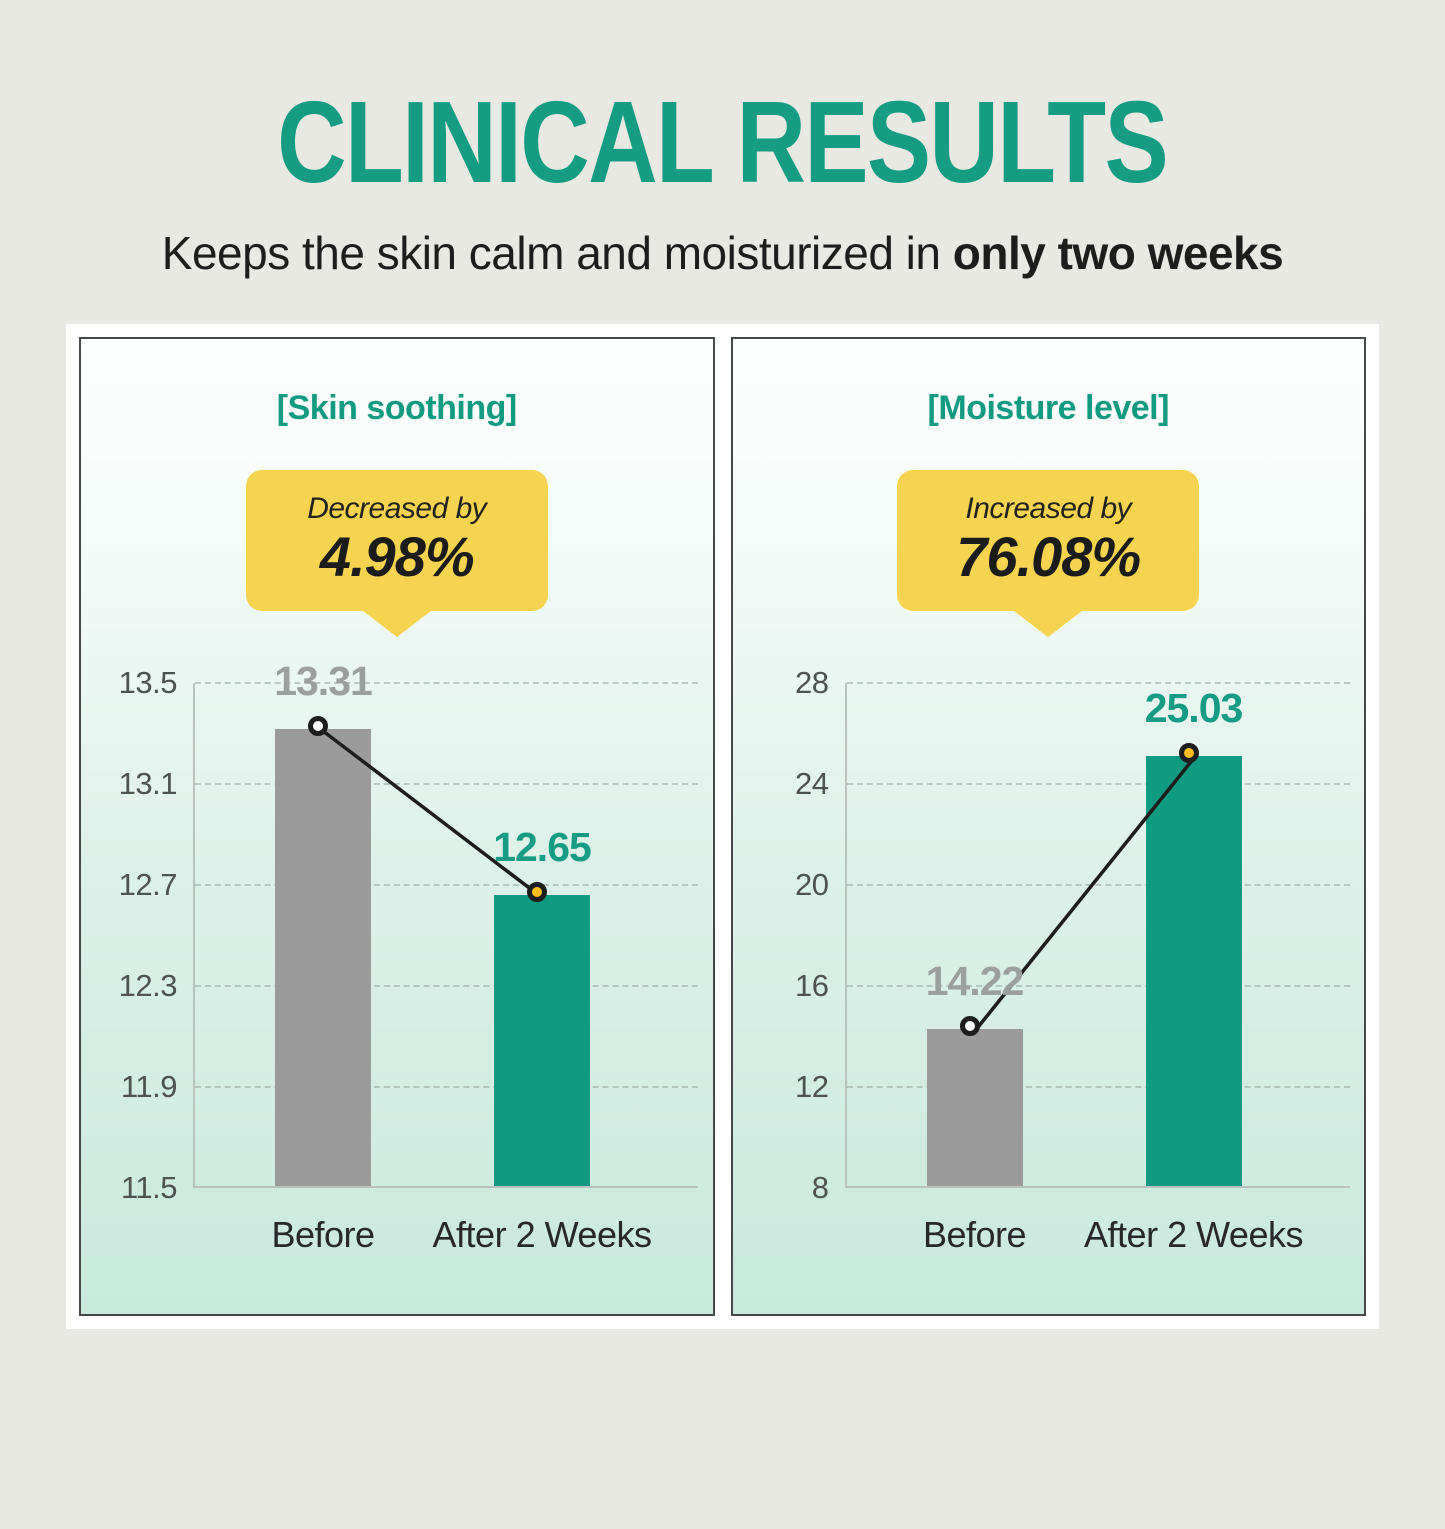 This screenshot has width=1445, height=1529. What do you see at coordinates (148, 682) in the screenshot?
I see `y-tick-label: 13.5` at bounding box center [148, 682].